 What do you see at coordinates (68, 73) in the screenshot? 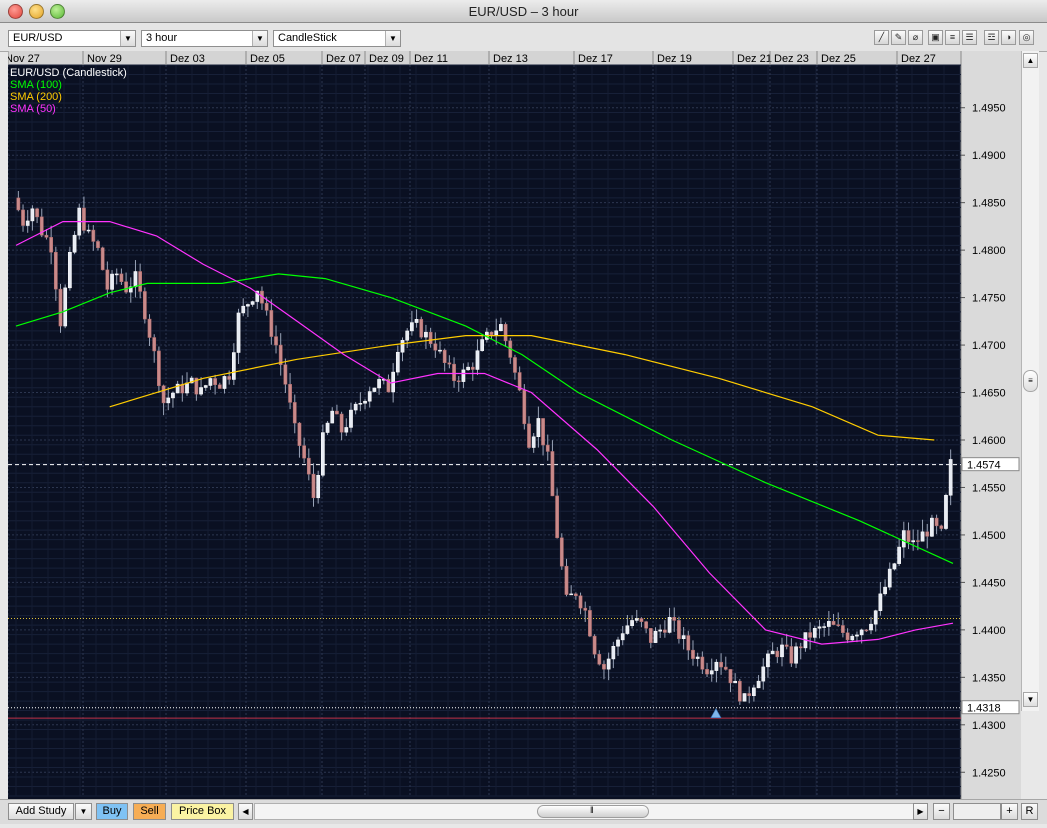
I see `legend-entry: EUR/USD (Candlestick)` at bounding box center [68, 73].